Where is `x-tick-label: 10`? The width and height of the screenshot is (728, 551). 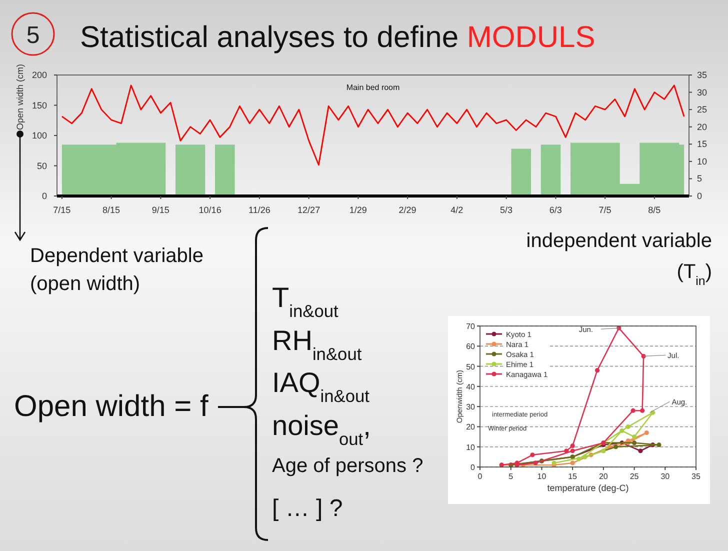 x-tick-label: 10 is located at coordinates (542, 476).